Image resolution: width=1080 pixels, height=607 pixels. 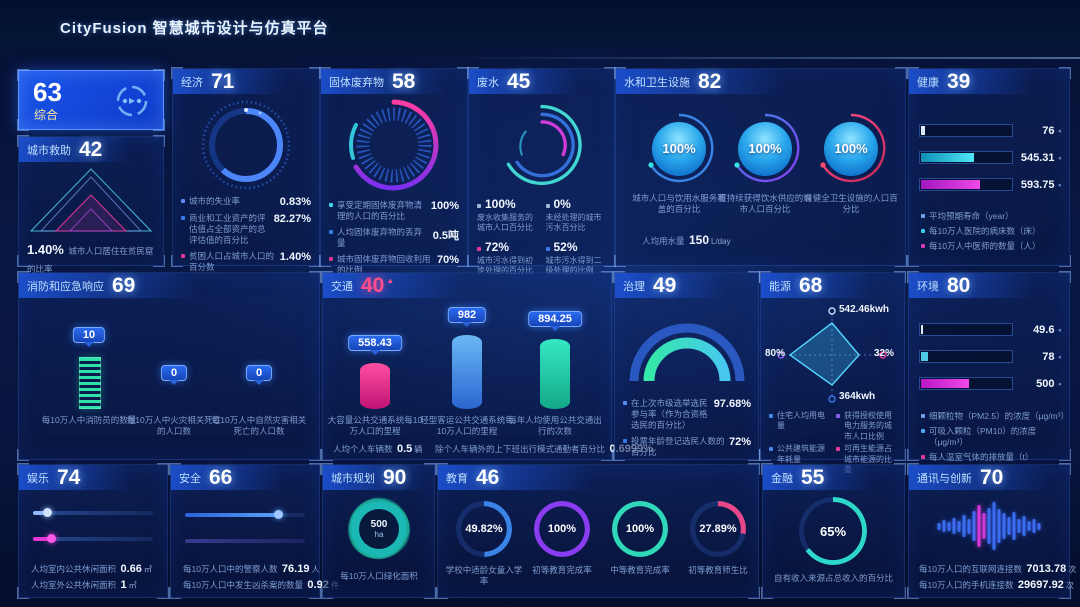 I want to click on legend-item: 获得授权使用电力服务的城市人口比例, so click(x=866, y=426).